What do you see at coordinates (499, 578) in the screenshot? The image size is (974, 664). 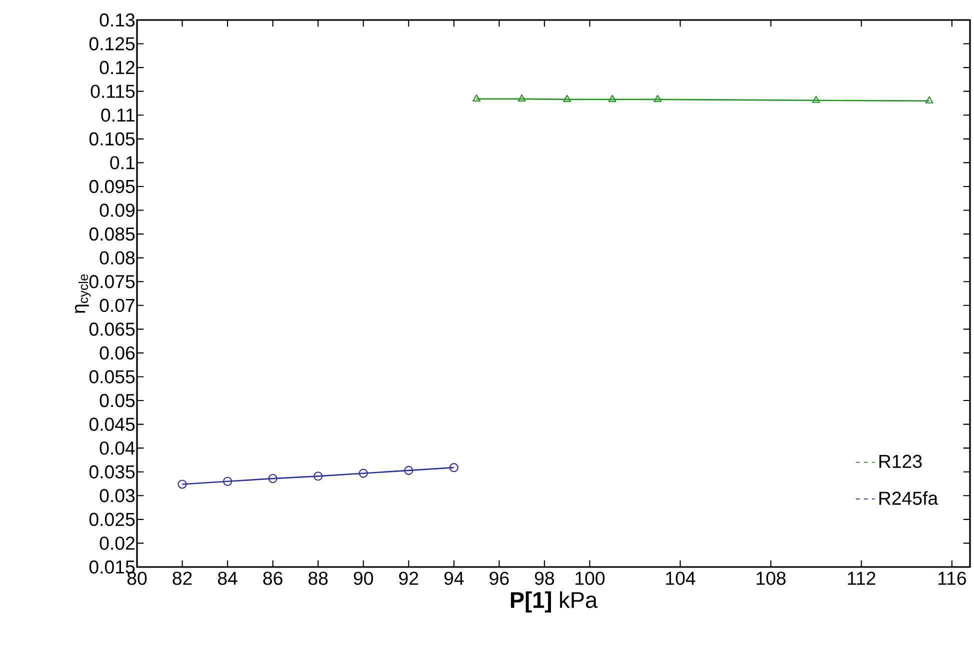 I see `x-tick-label: 96` at bounding box center [499, 578].